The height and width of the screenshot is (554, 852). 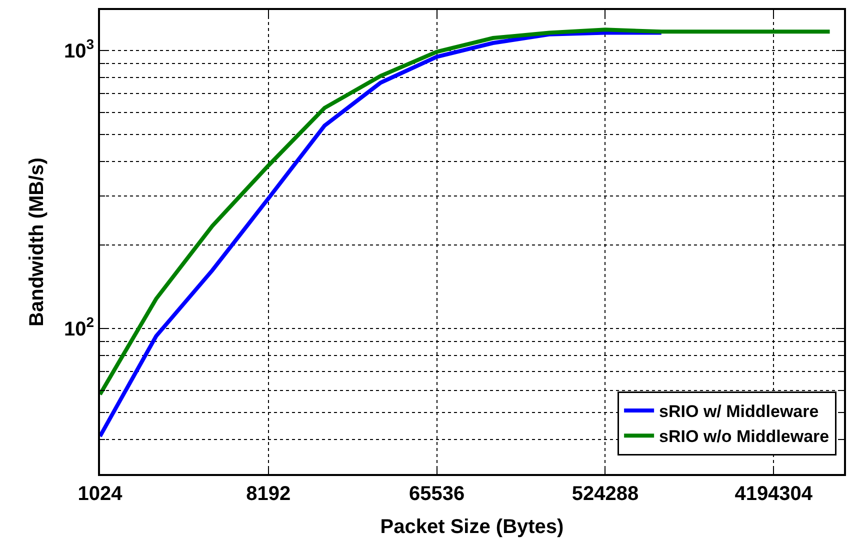 I want to click on y-tick-label: 10$^{3}$, so click(x=79, y=49).